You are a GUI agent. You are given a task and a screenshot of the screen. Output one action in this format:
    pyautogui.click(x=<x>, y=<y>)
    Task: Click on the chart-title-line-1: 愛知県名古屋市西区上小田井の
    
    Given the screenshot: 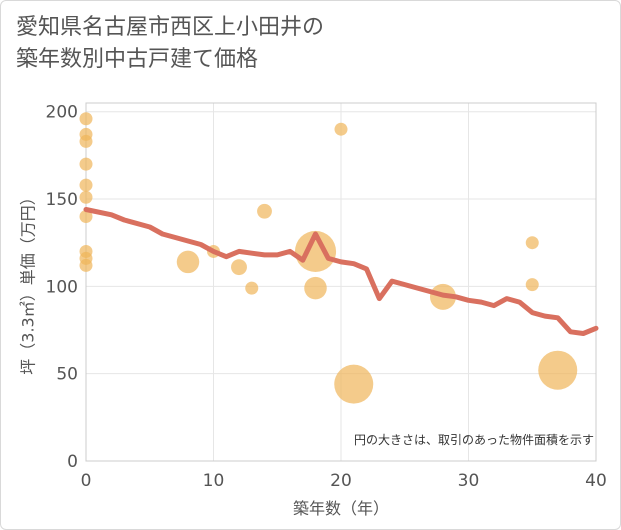 What is the action you would take?
    pyautogui.click(x=170, y=27)
    